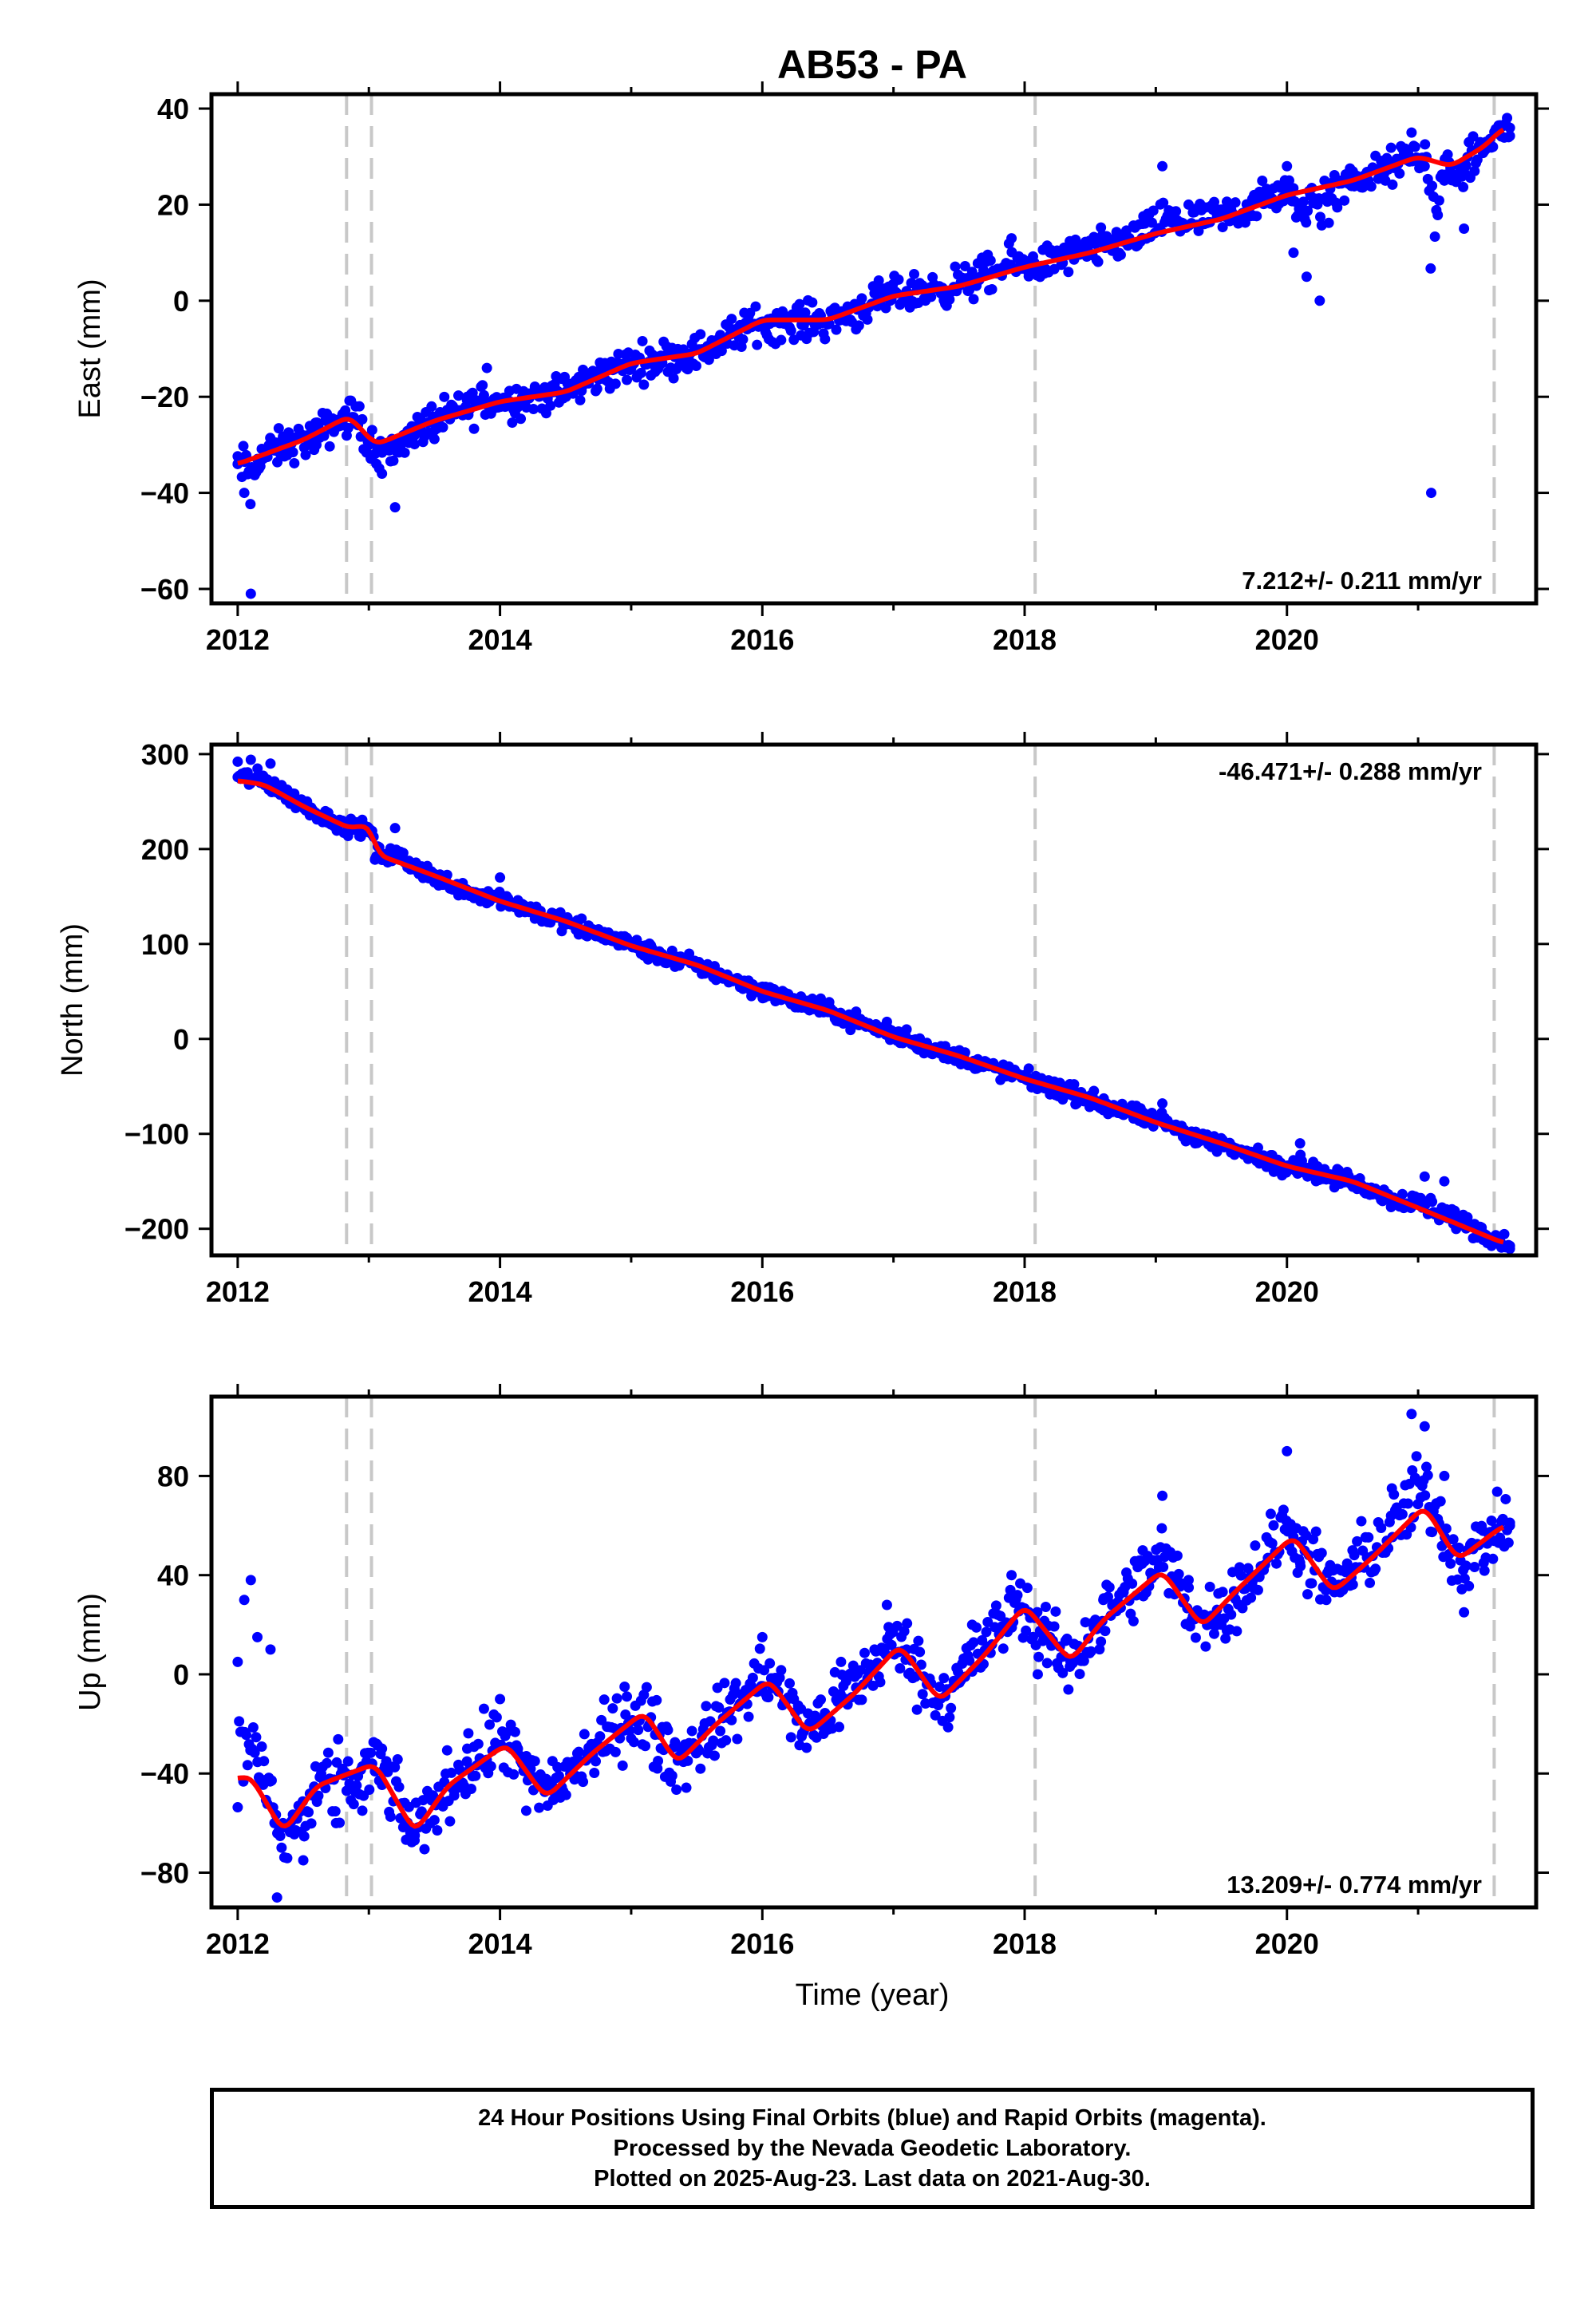 The image size is (1596, 2316). Describe the element at coordinates (1287, 639) in the screenshot. I see `x-tick-label: 2020` at that location.